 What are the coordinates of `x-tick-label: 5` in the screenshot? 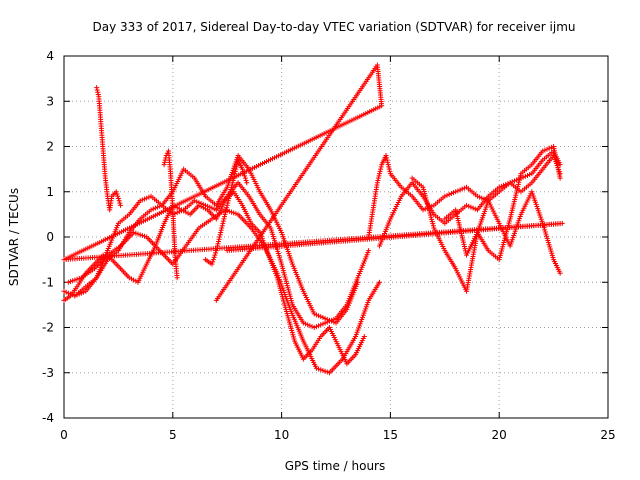 It's located at (173, 435).